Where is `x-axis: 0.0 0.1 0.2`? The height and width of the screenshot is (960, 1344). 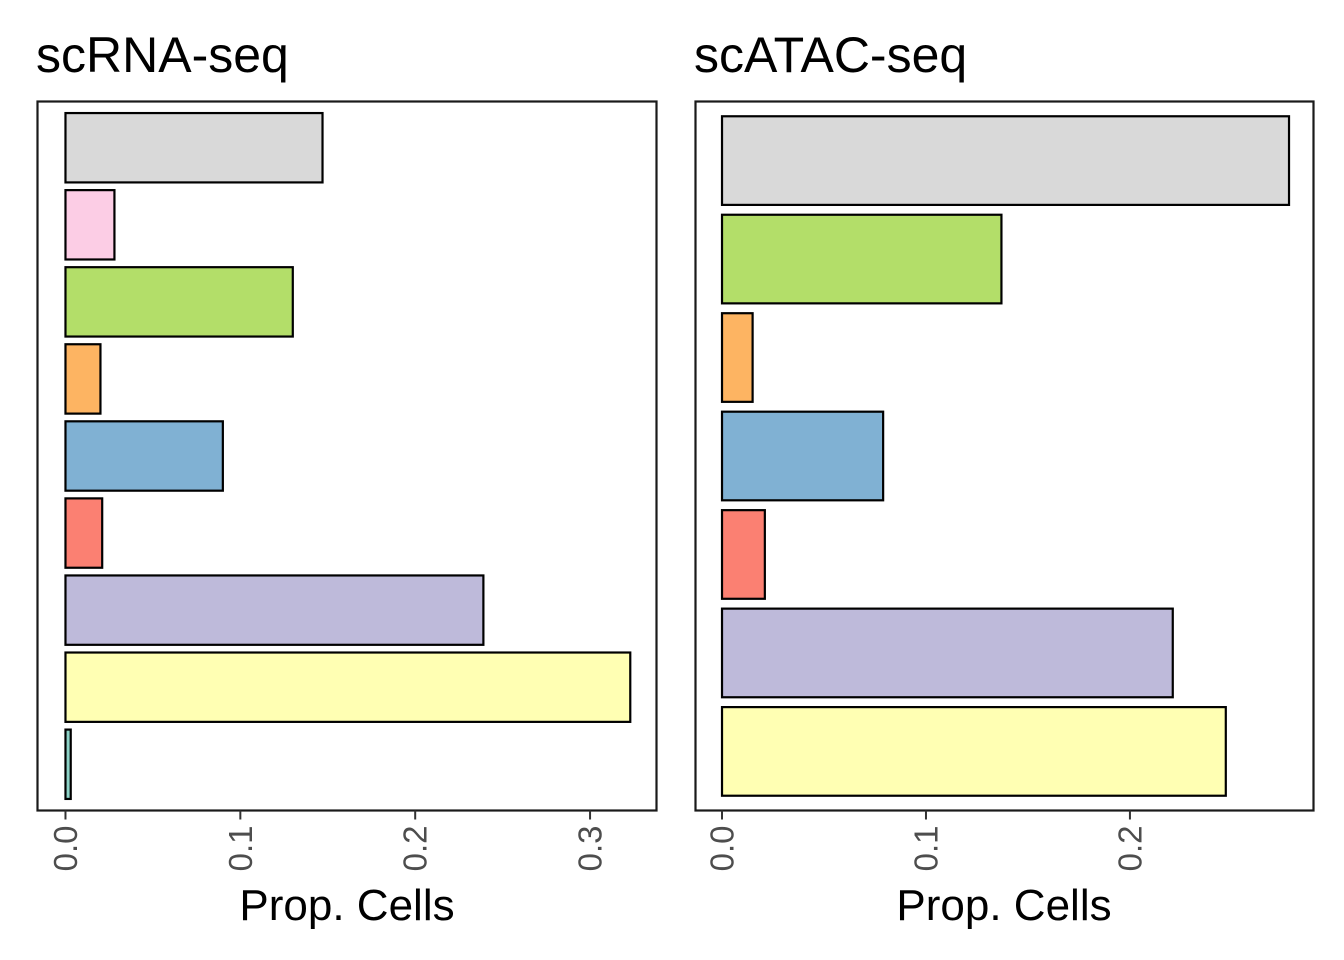
x-axis: 0.0 0.1 0.2 is located at coordinates (926, 841).